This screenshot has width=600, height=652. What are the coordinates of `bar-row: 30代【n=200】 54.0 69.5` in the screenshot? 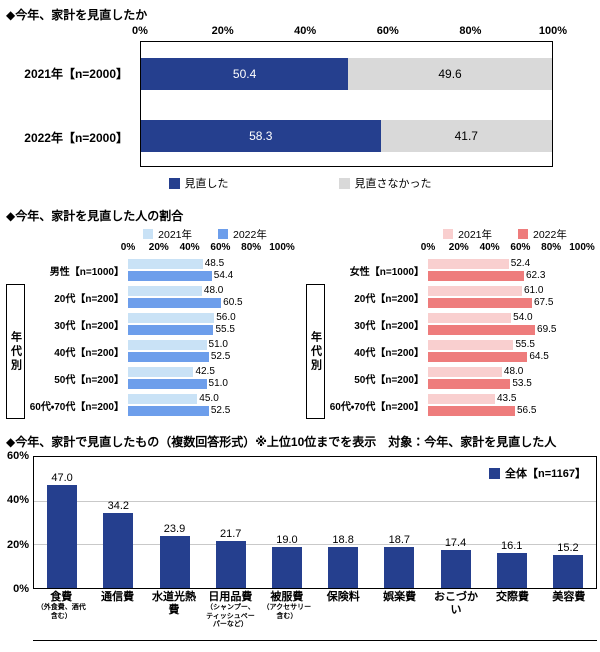 It's located at (450, 324).